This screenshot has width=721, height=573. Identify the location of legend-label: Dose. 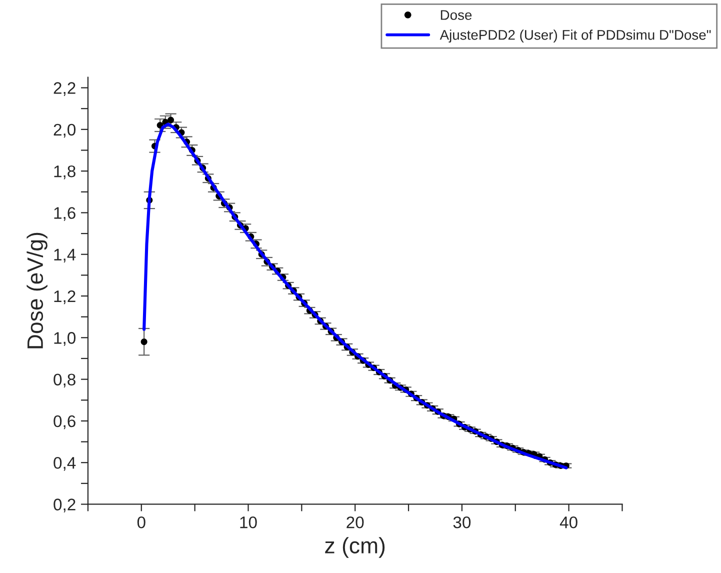
(456, 15).